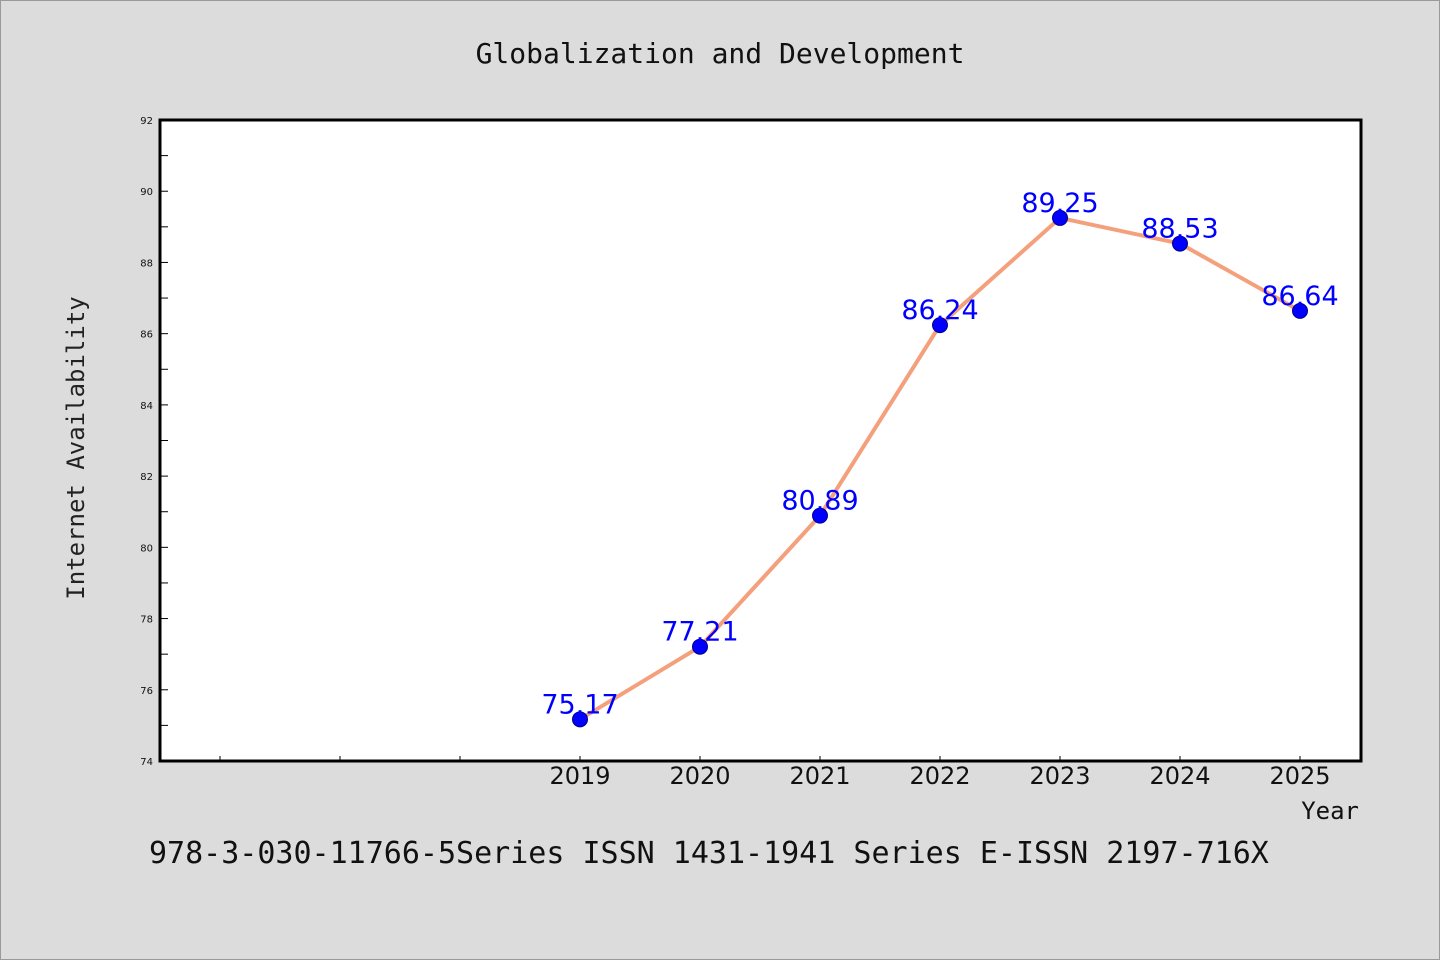 The image size is (1440, 960). I want to click on x-tick-label: 2022, so click(939, 776).